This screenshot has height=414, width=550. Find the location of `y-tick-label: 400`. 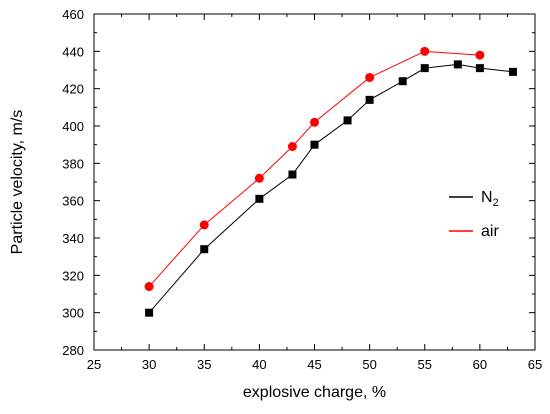

y-tick-label: 400 is located at coordinates (73, 126).